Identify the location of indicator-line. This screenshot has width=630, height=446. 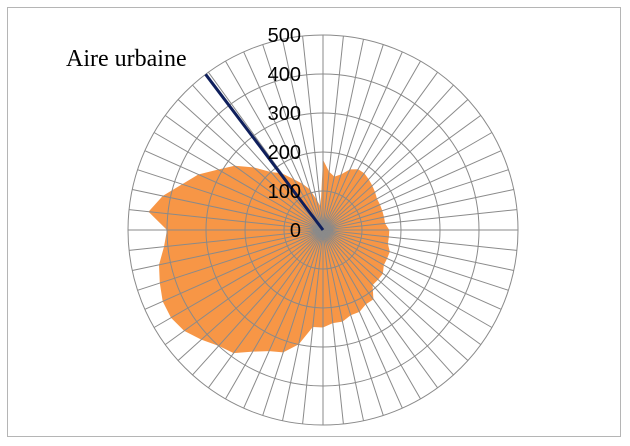
(264, 152).